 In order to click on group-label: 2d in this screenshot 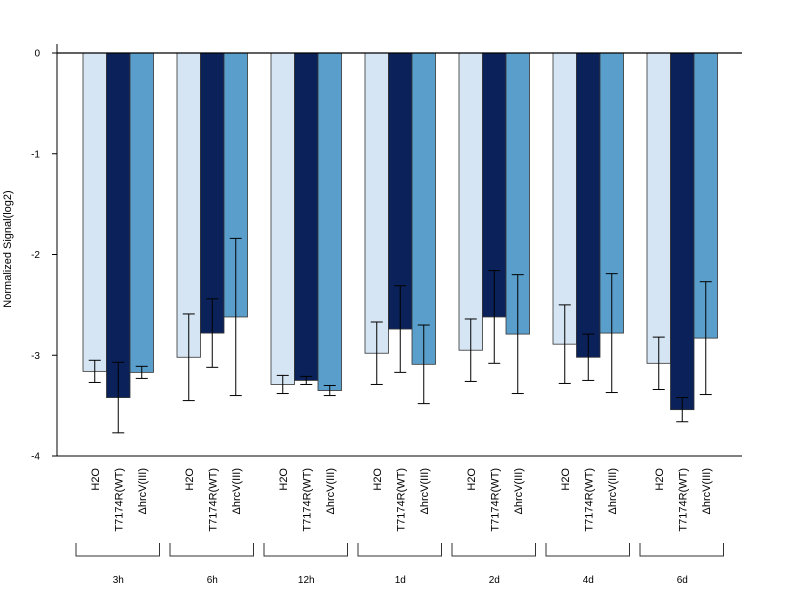, I will do `click(494, 580)`.